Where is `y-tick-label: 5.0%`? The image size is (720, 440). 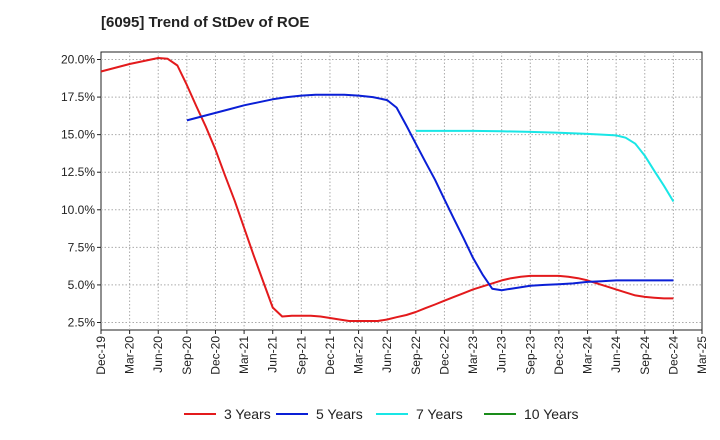
y-tick-label: 5.0% is located at coordinates (82, 285).